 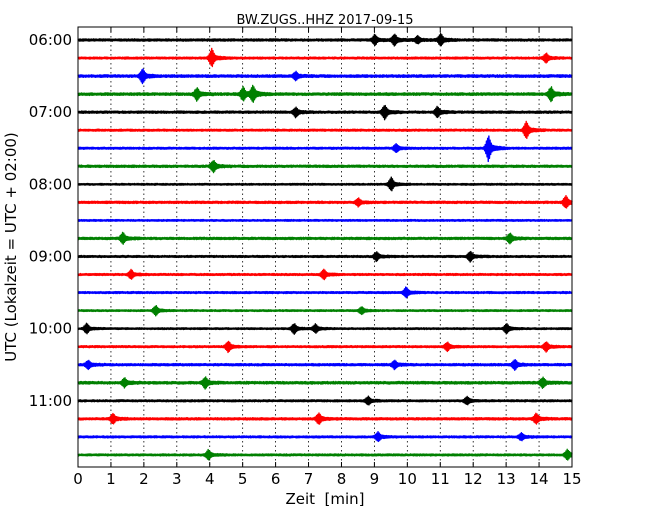 What do you see at coordinates (407, 479) in the screenshot?
I see `x-tick-label: 10` at bounding box center [407, 479].